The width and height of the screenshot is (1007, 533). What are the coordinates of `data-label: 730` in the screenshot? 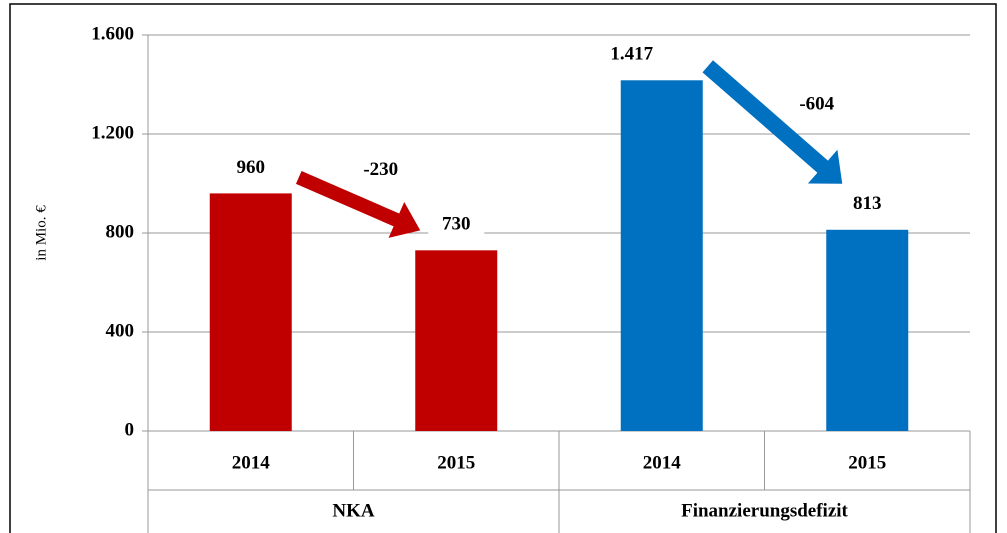 It's located at (456, 224).